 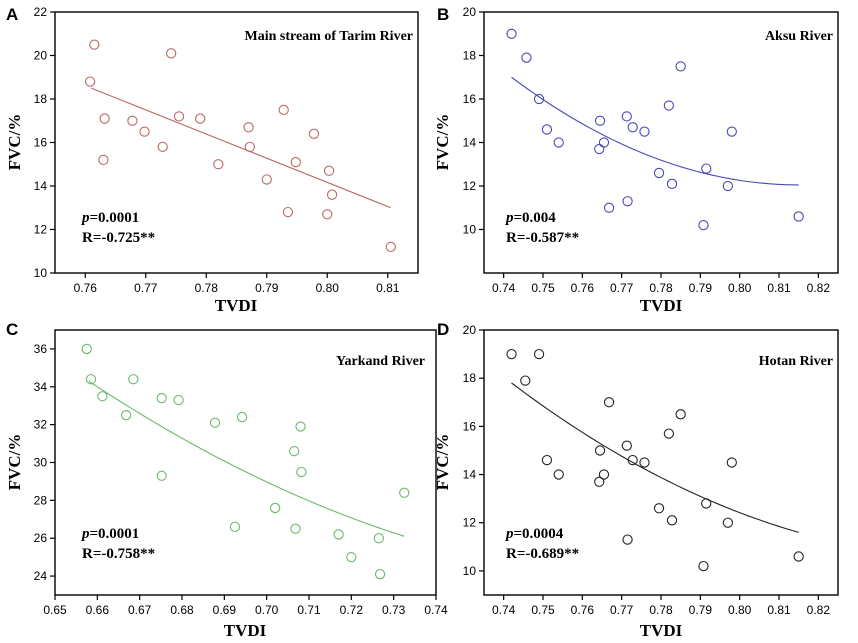 I want to click on y-tick-label: 36, so click(x=41, y=349).